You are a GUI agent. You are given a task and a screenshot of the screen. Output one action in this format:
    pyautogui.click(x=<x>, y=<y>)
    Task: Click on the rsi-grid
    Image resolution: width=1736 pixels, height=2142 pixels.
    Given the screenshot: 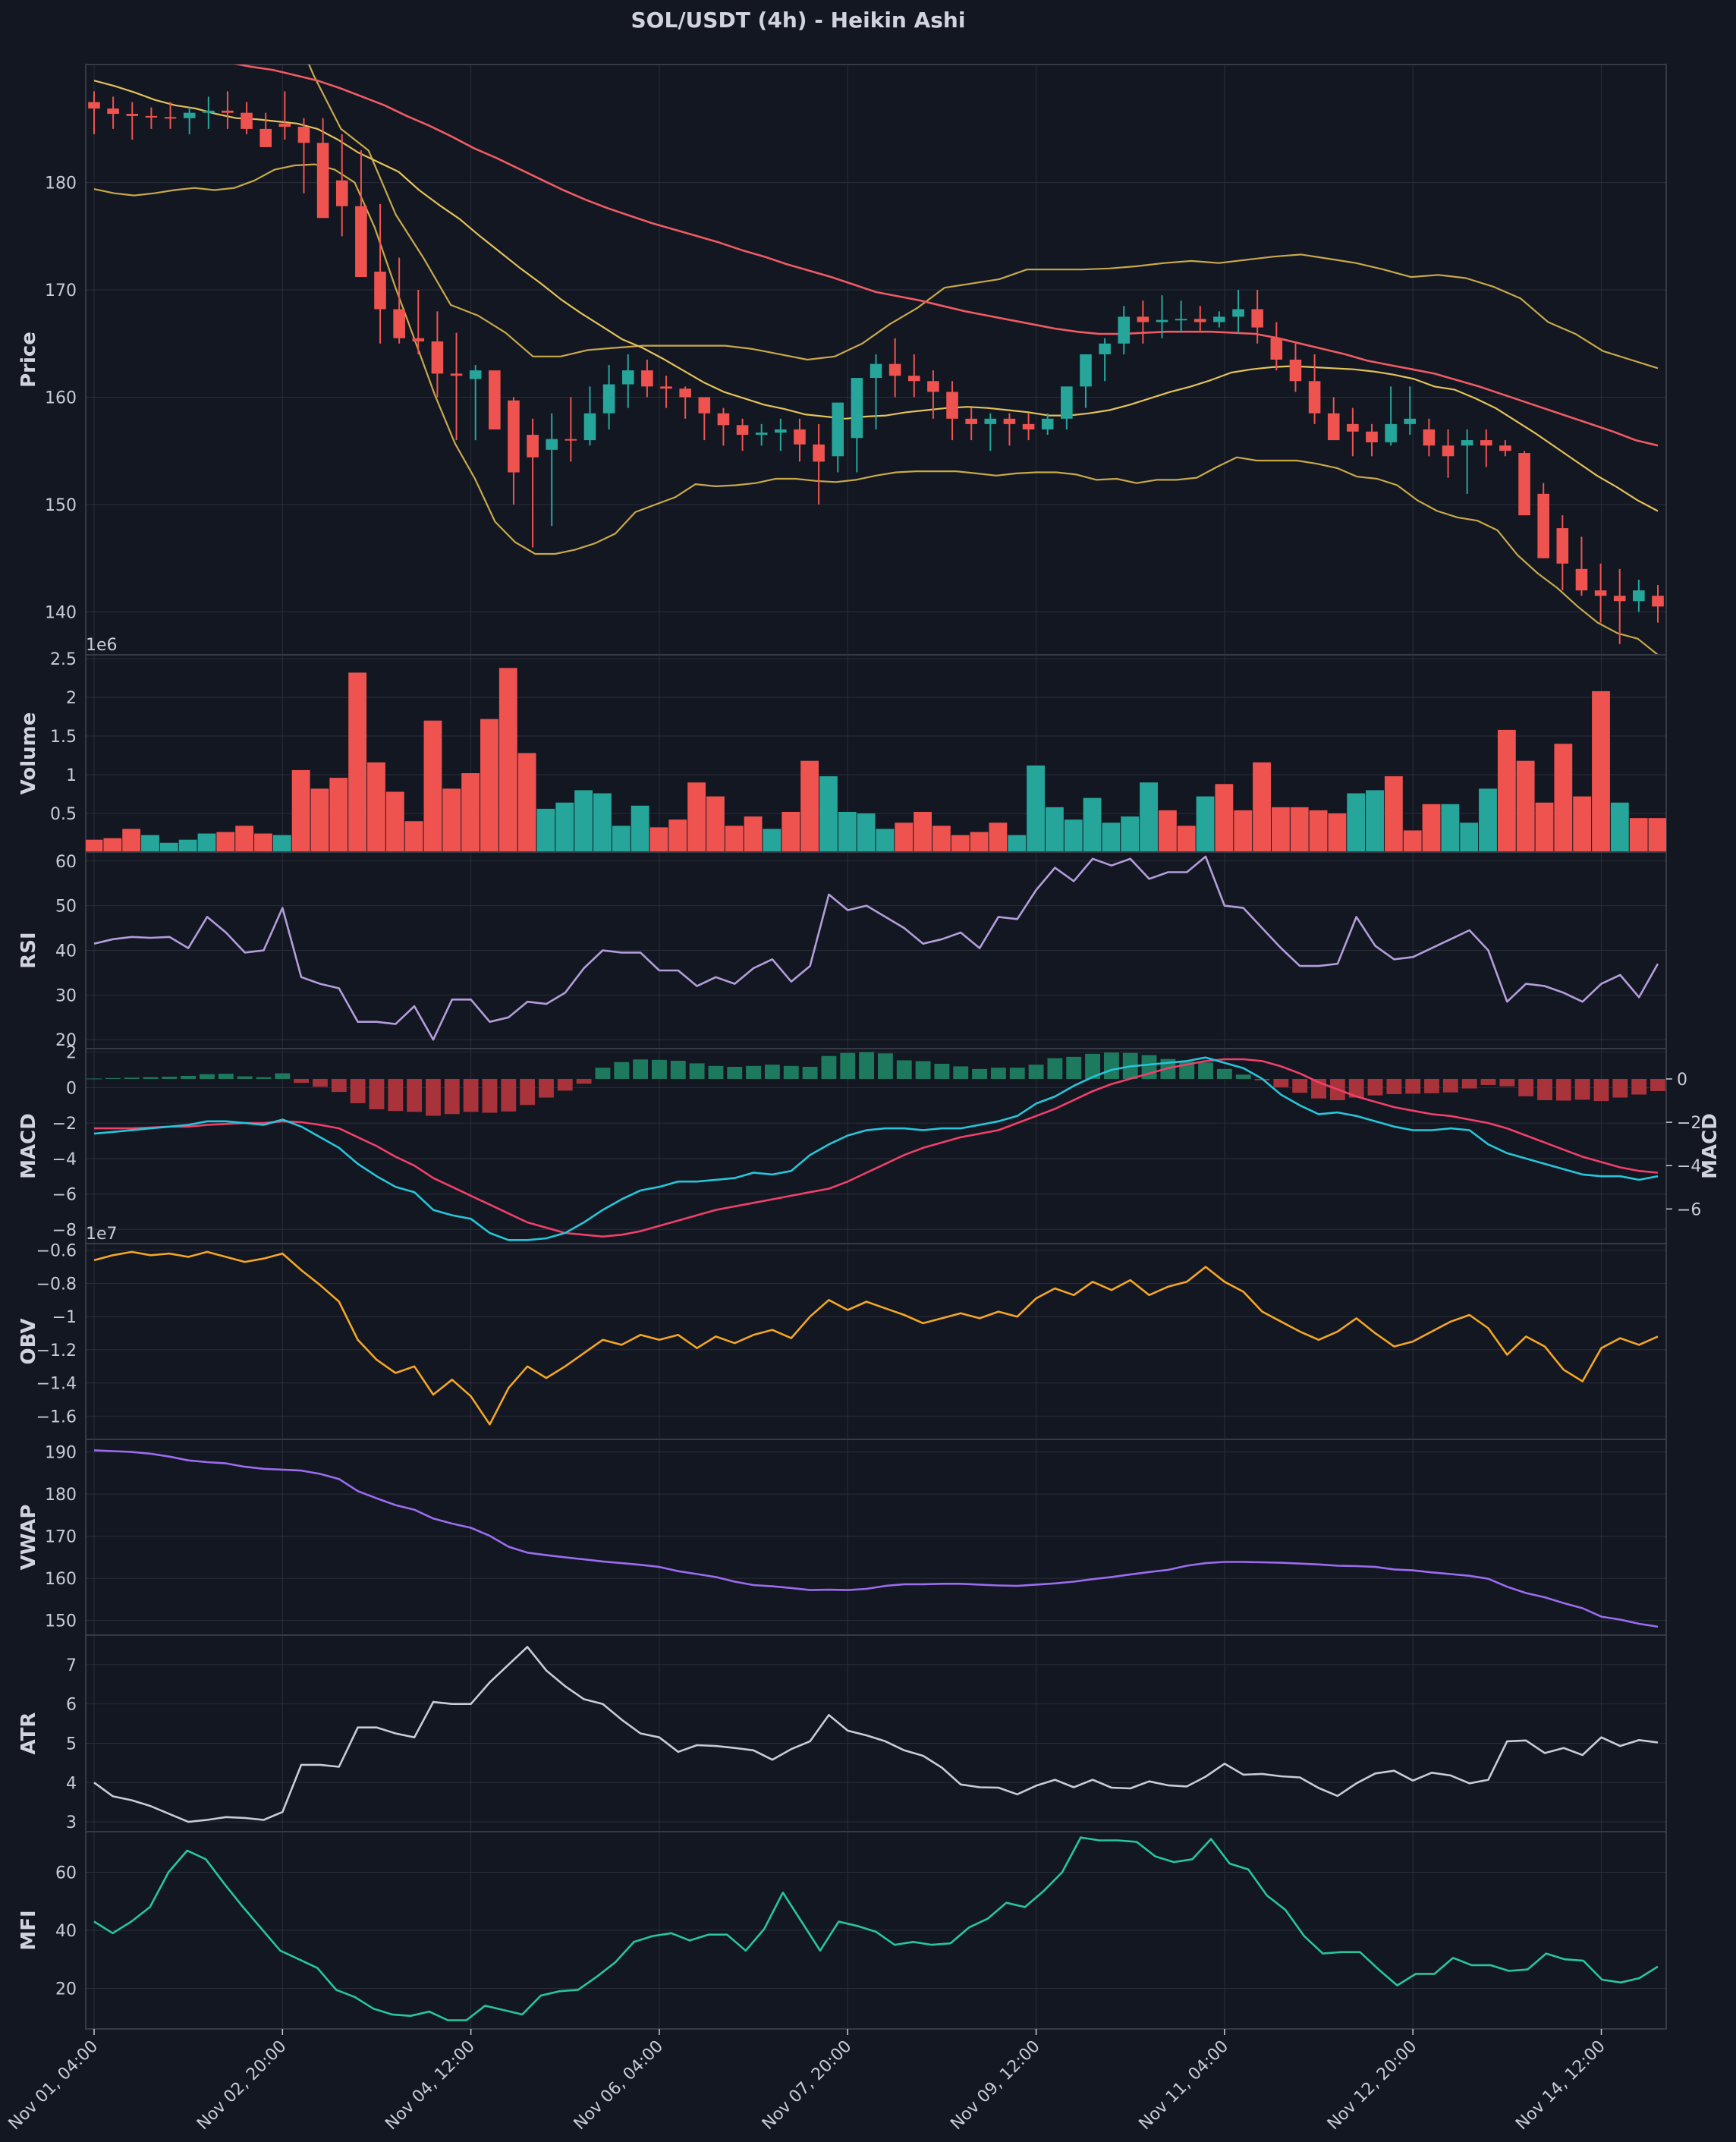 What is the action you would take?
    pyautogui.click(x=876, y=951)
    